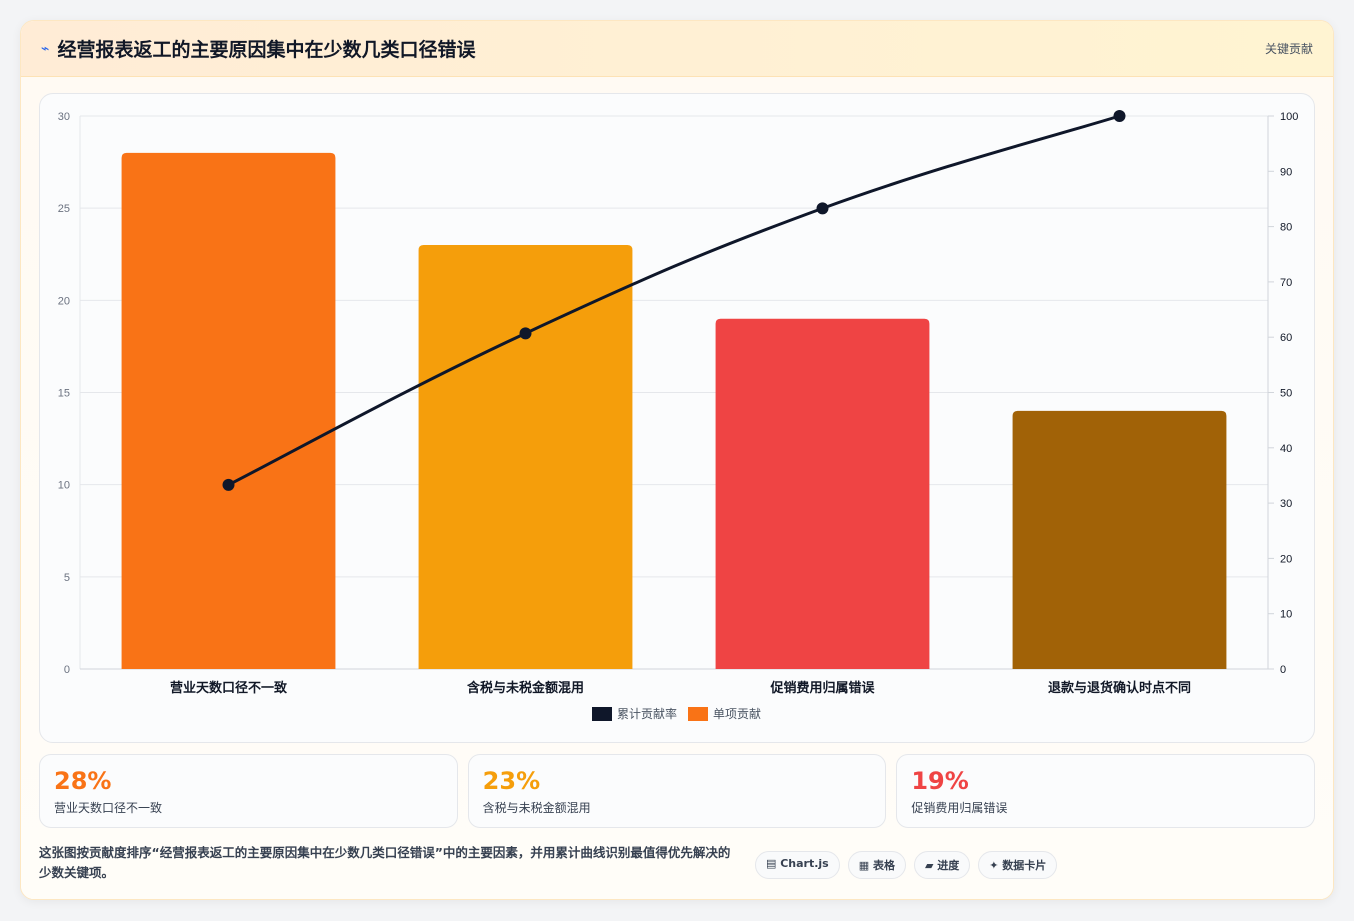  Describe the element at coordinates (942, 865) in the screenshot. I see `chip-progress: ▰ 进度` at that location.